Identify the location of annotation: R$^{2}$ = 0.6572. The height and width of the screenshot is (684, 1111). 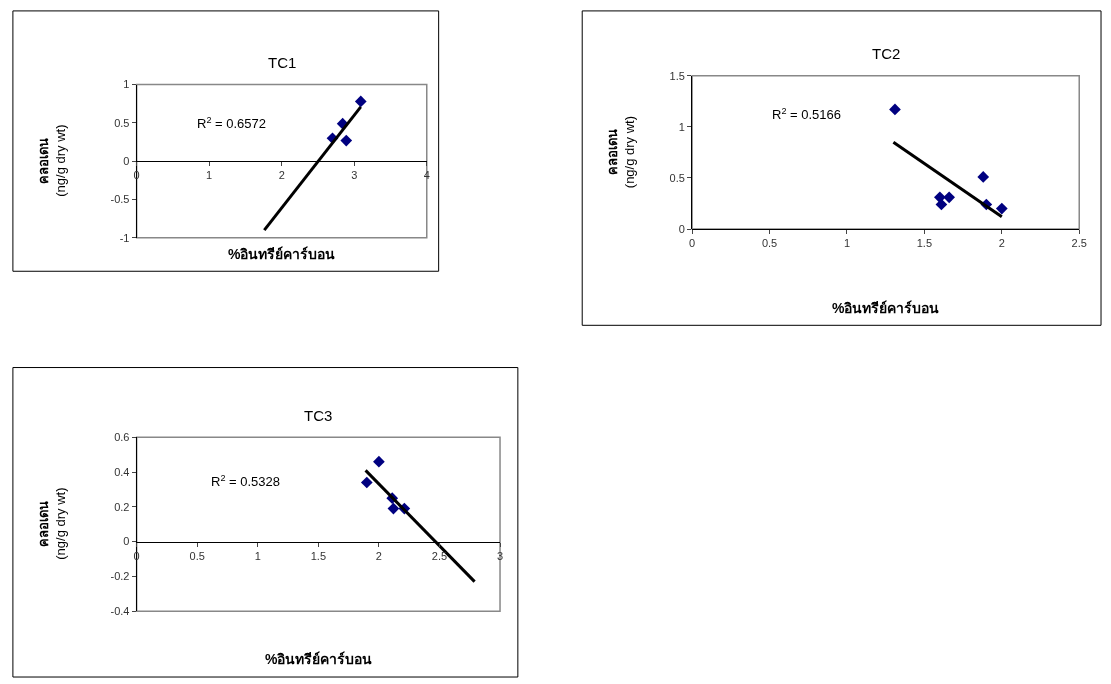
(232, 123).